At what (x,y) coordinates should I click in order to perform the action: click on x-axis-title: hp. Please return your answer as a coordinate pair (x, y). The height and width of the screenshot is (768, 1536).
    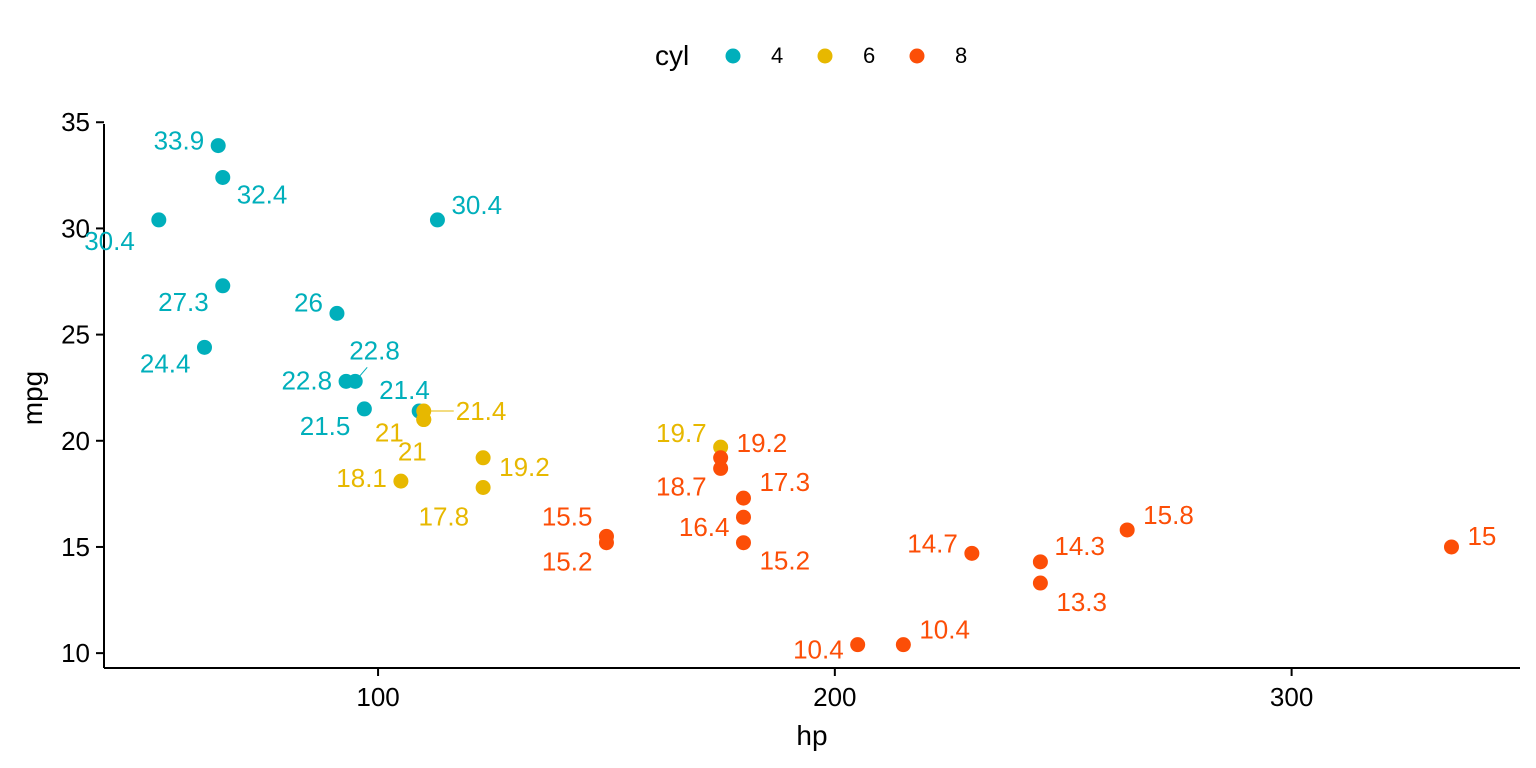
    Looking at the image, I should click on (811, 735).